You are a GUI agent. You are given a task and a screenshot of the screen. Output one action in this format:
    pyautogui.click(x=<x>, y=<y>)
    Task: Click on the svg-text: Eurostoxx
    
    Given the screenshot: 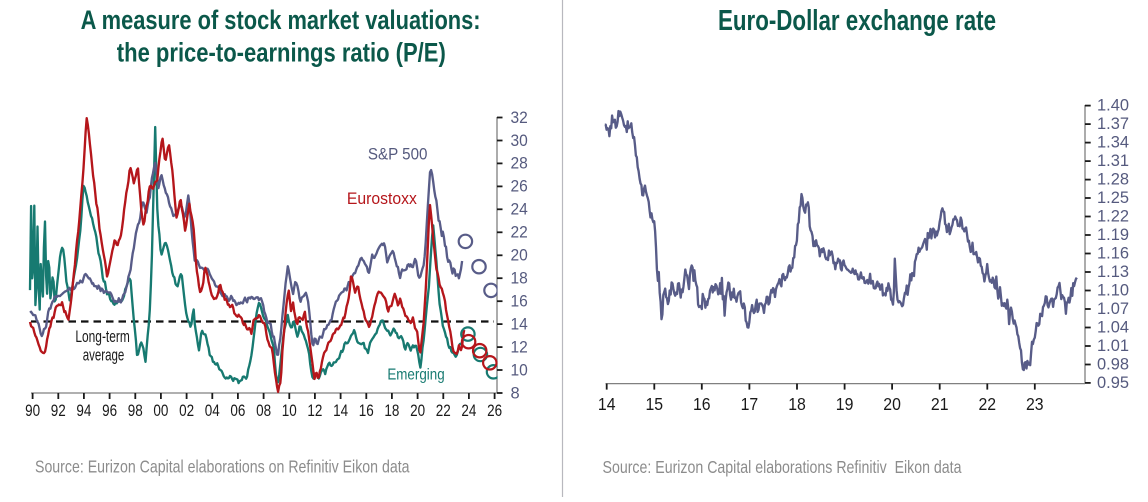 What is the action you would take?
    pyautogui.click(x=382, y=198)
    